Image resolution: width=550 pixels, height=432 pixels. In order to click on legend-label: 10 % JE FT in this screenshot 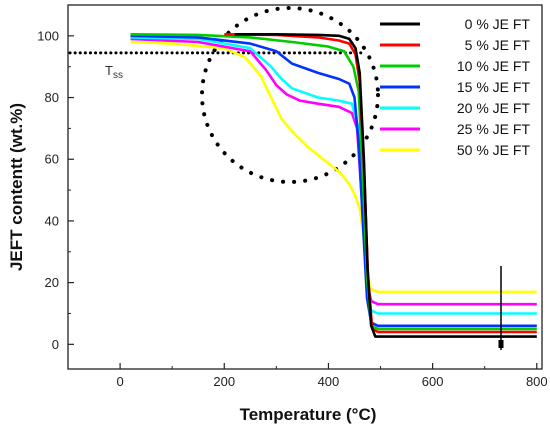, I will do `click(494, 66)`.